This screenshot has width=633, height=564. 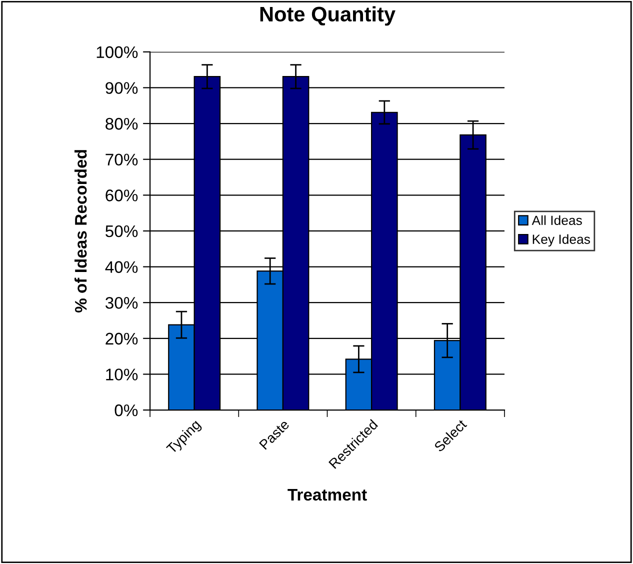 I want to click on y-tick-label: 60%, so click(x=122, y=196).